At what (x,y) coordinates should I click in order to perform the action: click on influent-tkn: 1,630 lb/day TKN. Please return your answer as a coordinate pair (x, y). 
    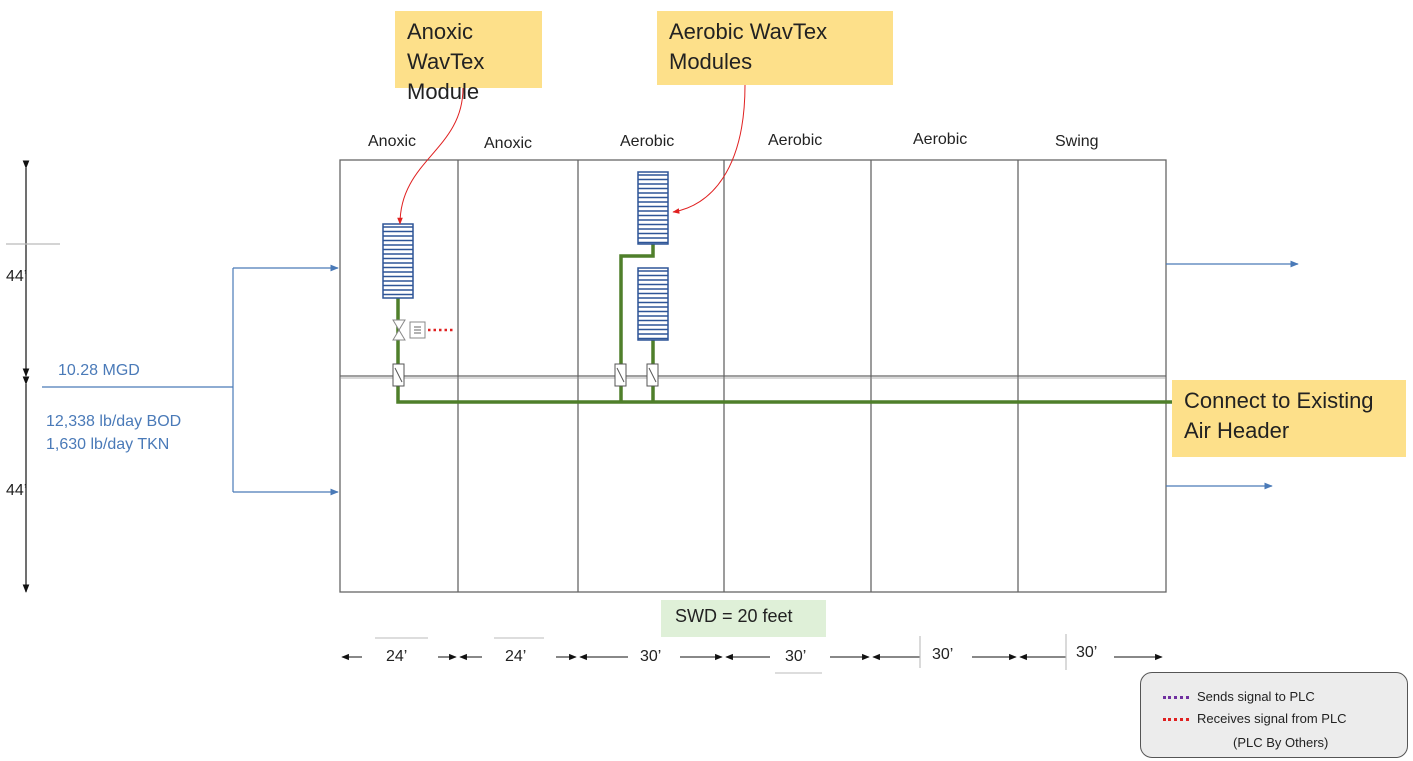
    Looking at the image, I should click on (108, 444).